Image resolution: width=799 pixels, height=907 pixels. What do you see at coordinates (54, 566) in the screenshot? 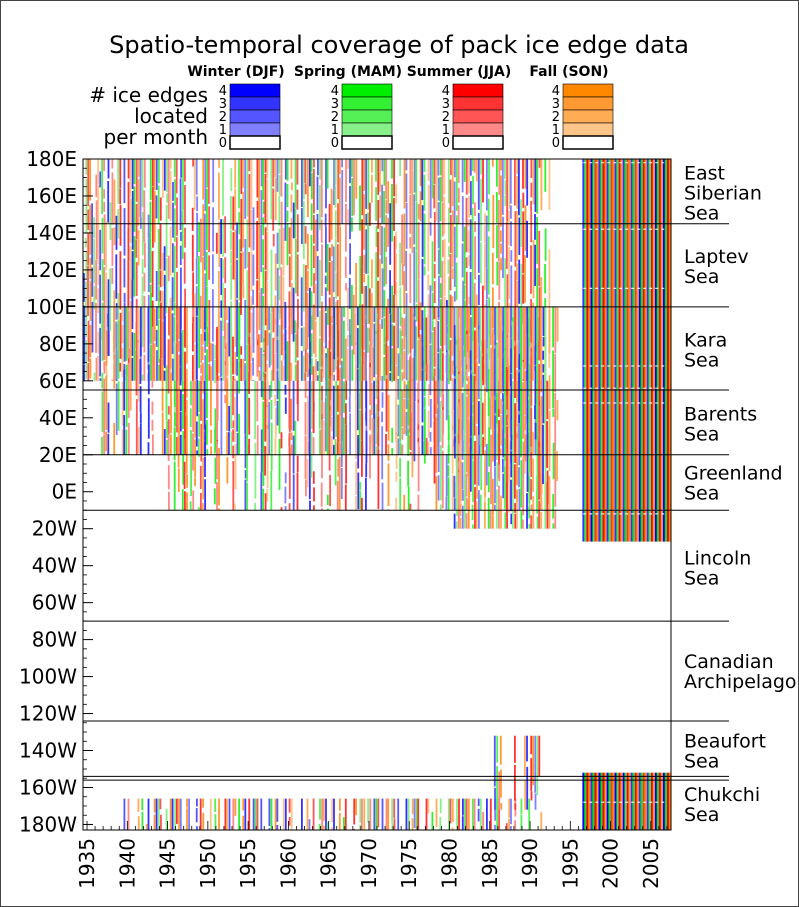
I see `y-tick-label: 40W` at bounding box center [54, 566].